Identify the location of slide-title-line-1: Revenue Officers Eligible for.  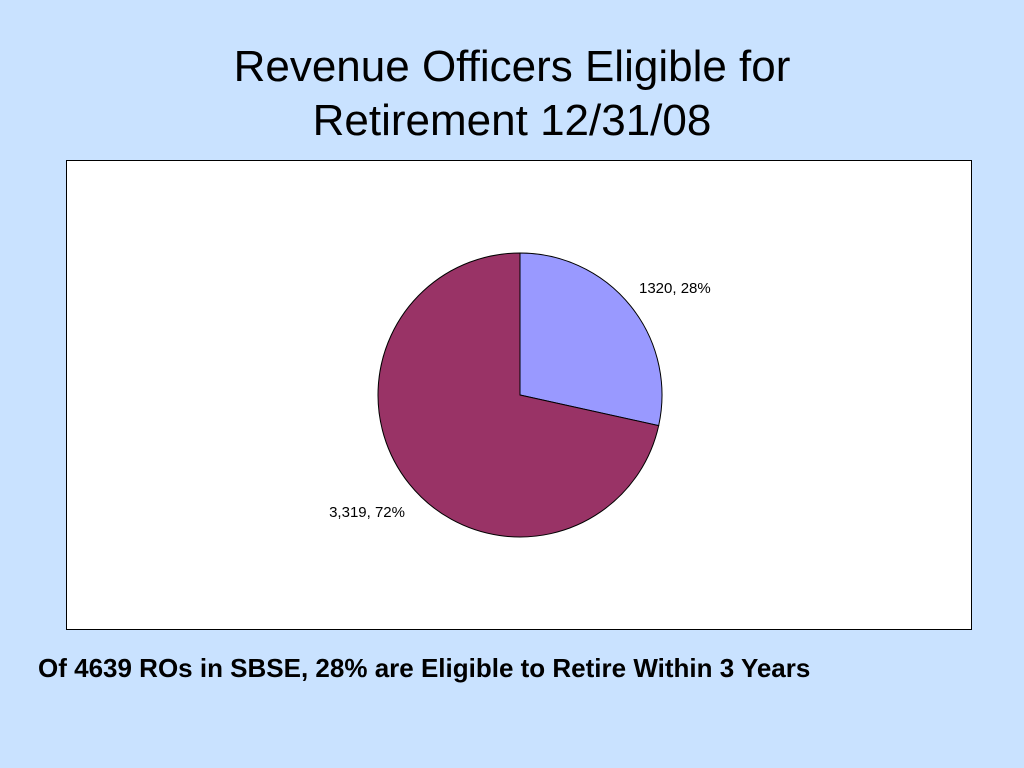
(512, 66).